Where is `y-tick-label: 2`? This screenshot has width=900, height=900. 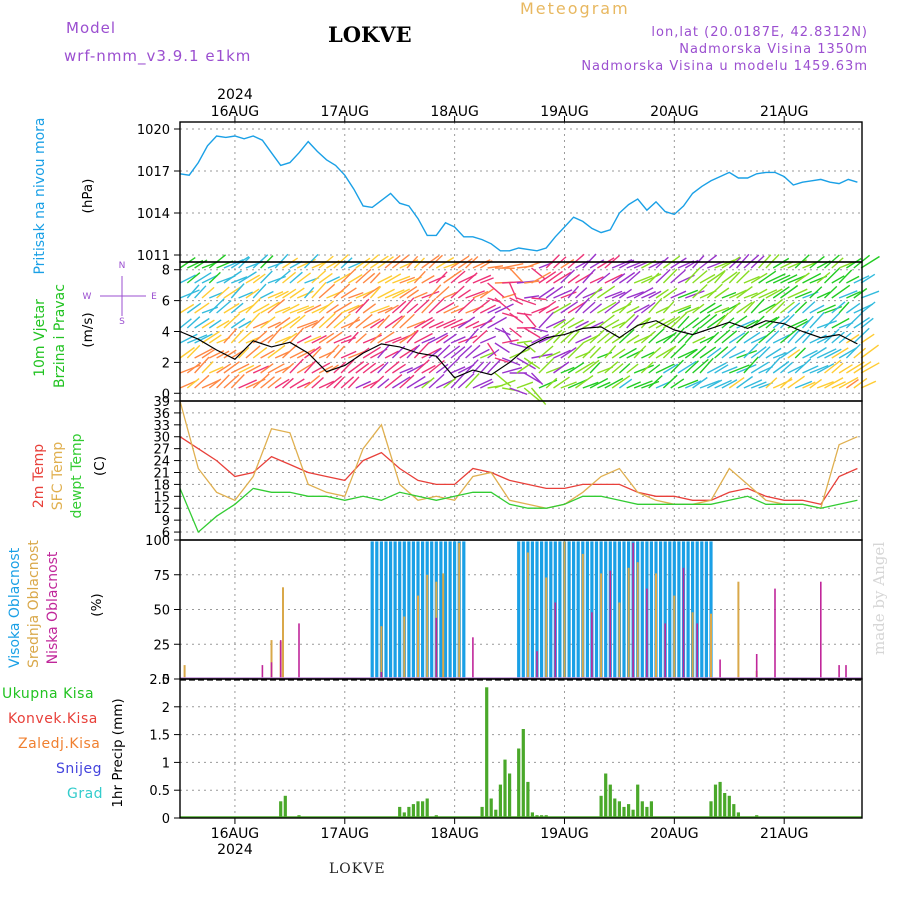
y-tick-label: 2 is located at coordinates (166, 708).